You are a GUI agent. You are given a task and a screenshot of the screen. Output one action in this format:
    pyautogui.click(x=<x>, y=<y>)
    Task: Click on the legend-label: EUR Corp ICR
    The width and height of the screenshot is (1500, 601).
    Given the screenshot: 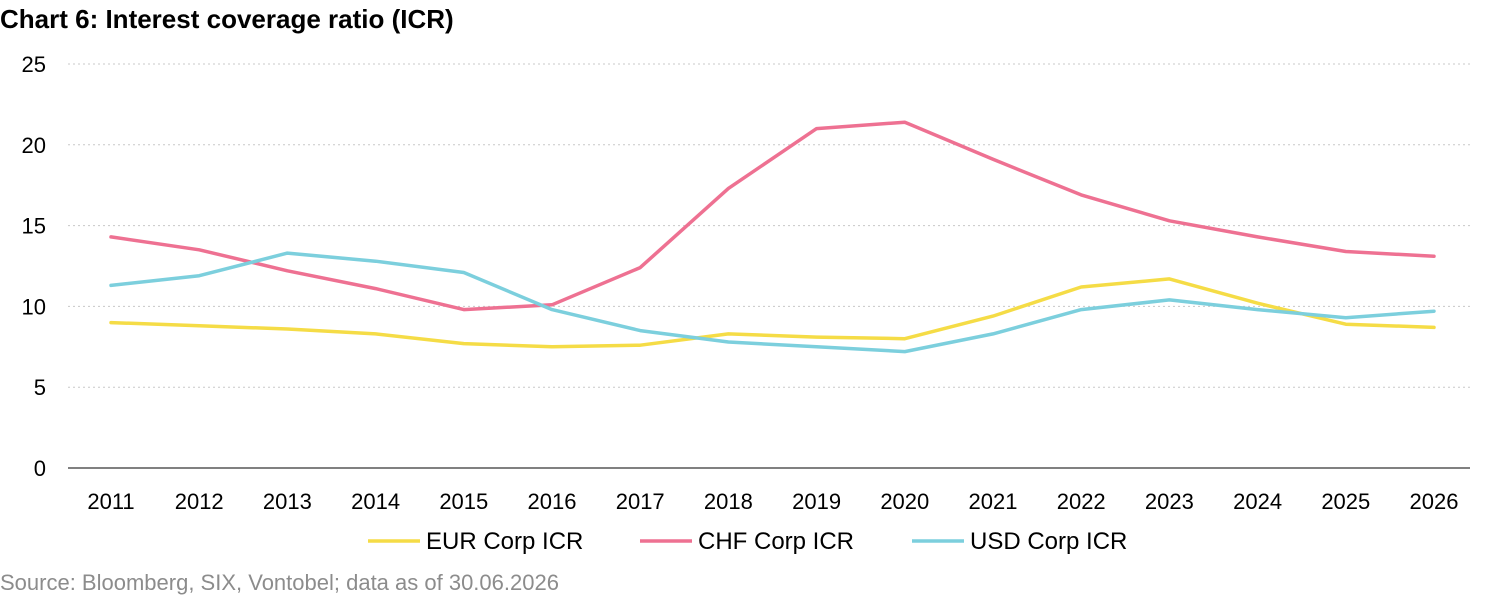 What is the action you would take?
    pyautogui.click(x=504, y=541)
    